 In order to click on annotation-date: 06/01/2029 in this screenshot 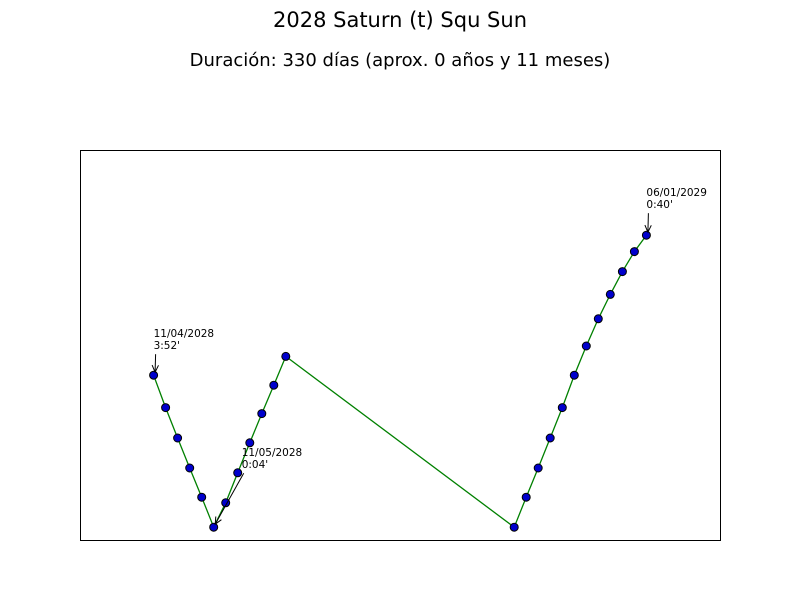, I will do `click(676, 193)`.